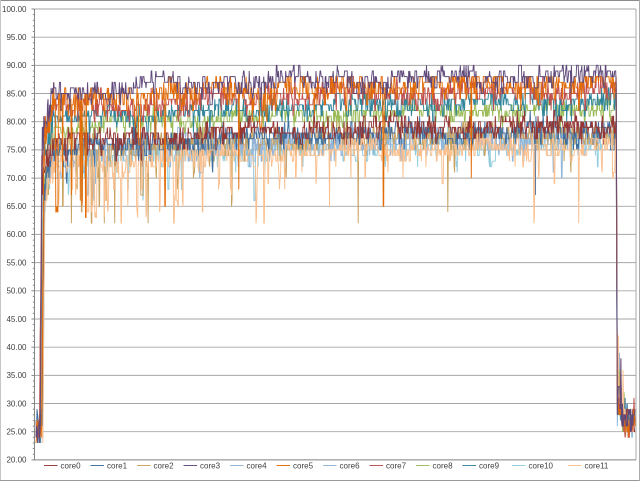 The height and width of the screenshot is (481, 640). Describe the element at coordinates (303, 466) in the screenshot. I see `svg-text: core5` at that location.